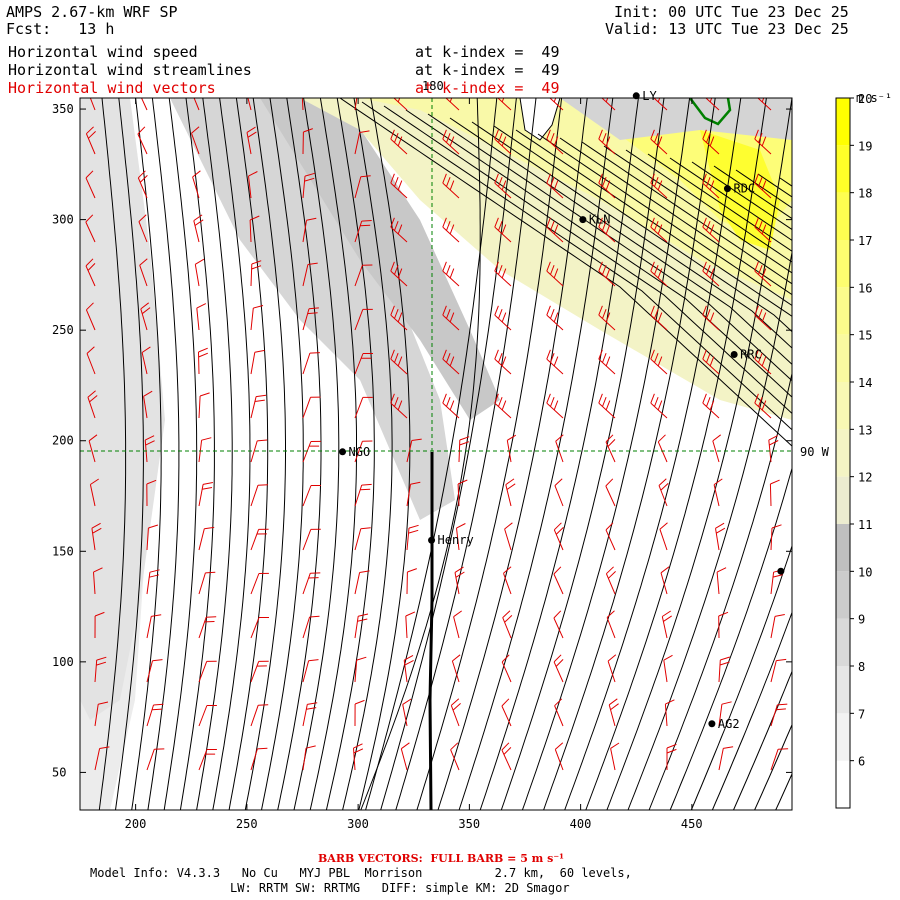 The height and width of the screenshot is (900, 900). Describe the element at coordinates (112, 88) in the screenshot. I see `field-label-vectors: Horizontal wind vectors` at that location.